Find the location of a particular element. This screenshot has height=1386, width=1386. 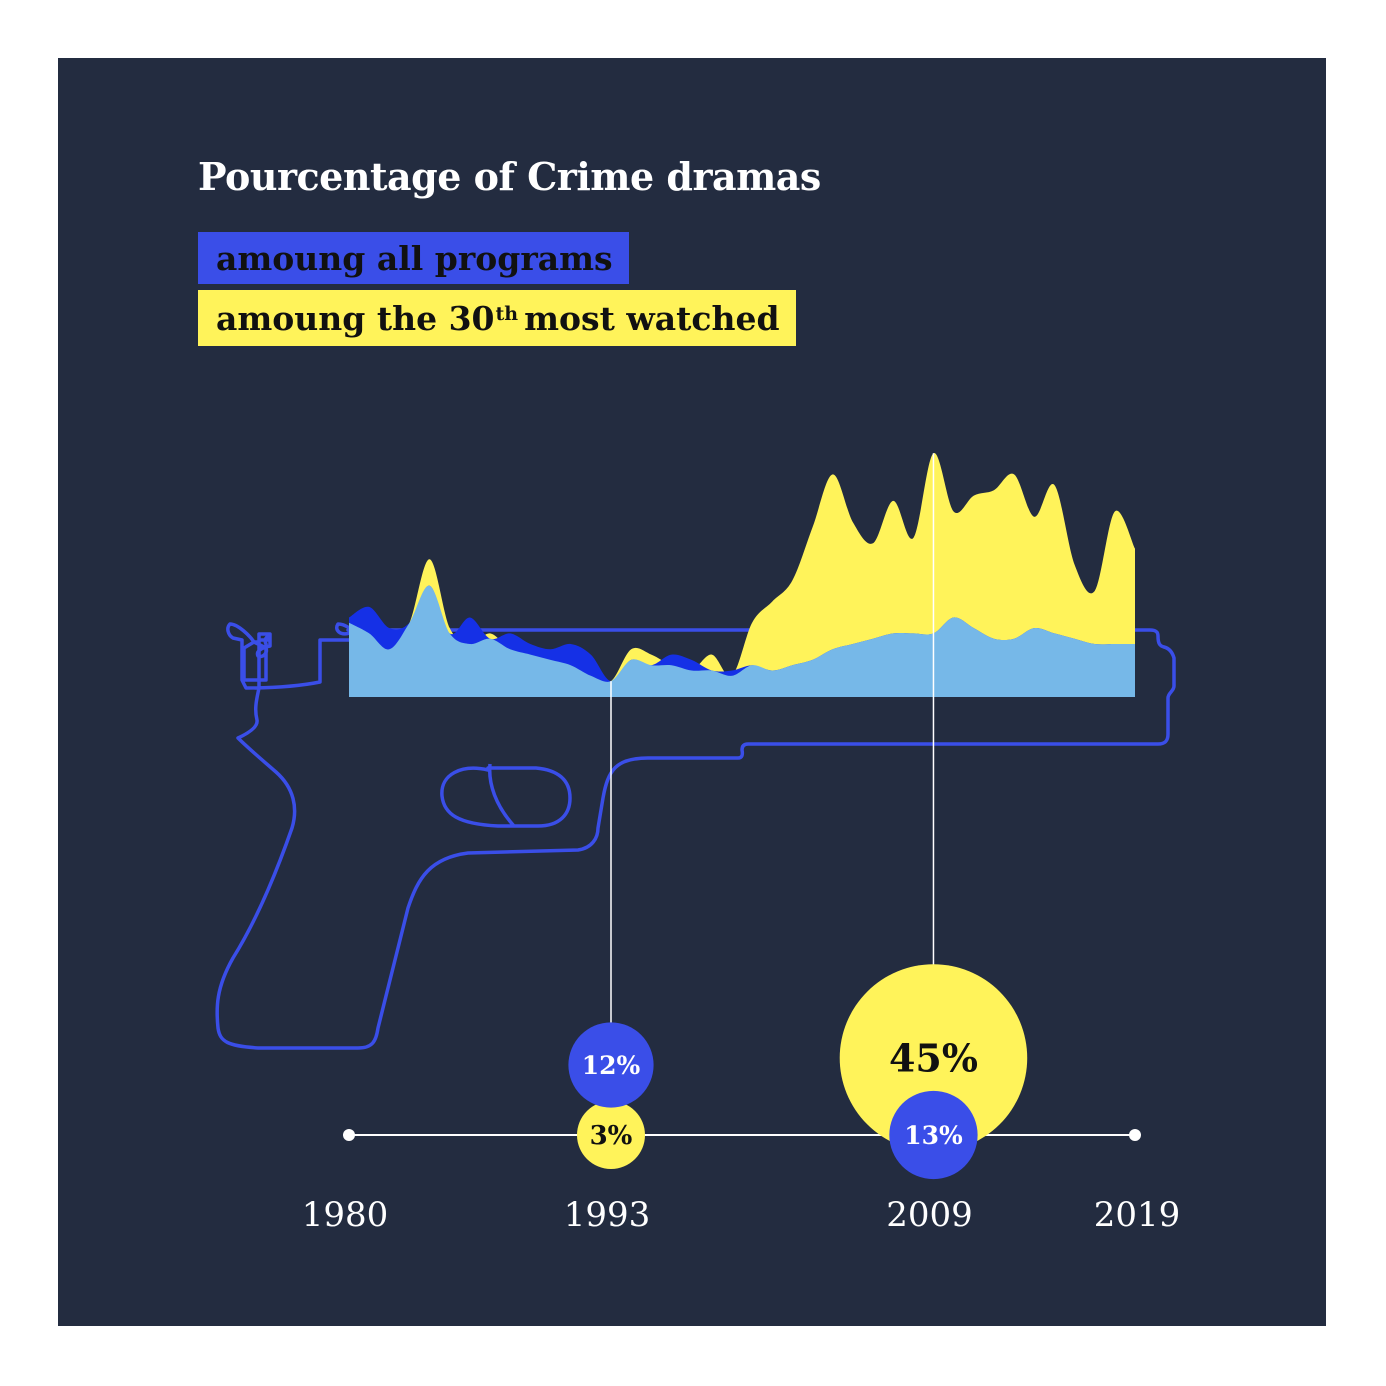

bubble-top-watched-1993-label: 3% is located at coordinates (611, 1136).